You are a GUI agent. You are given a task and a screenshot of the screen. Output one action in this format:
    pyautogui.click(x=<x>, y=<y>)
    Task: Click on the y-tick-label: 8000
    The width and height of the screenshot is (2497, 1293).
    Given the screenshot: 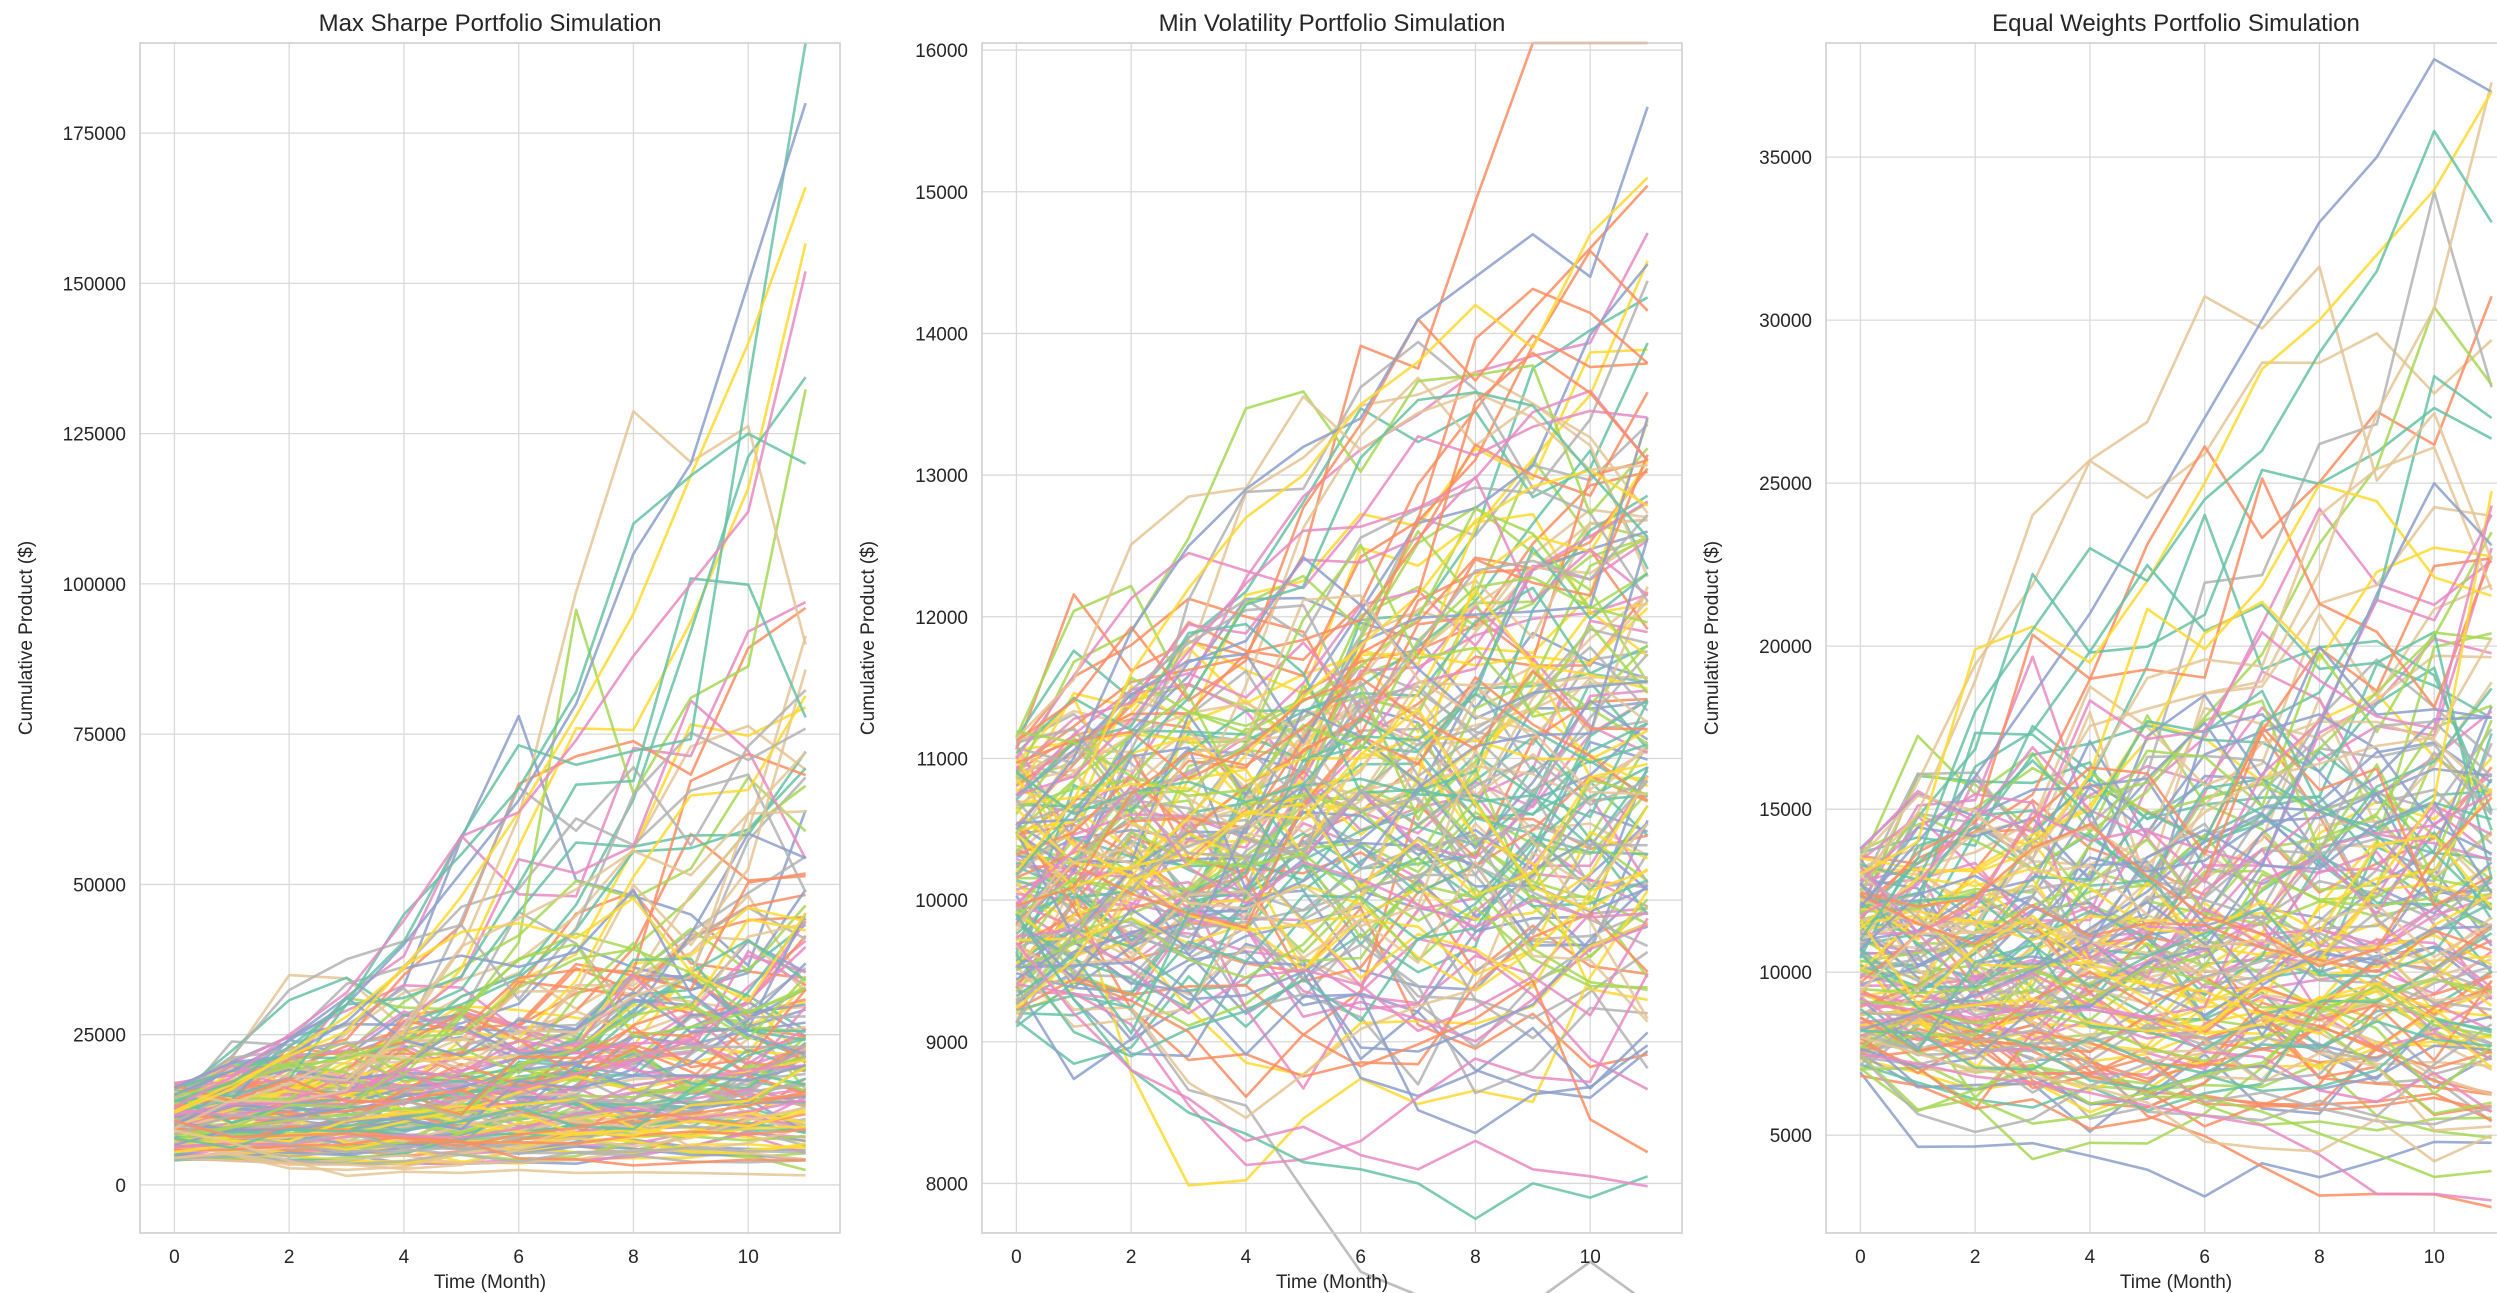 What is the action you would take?
    pyautogui.click(x=947, y=1184)
    